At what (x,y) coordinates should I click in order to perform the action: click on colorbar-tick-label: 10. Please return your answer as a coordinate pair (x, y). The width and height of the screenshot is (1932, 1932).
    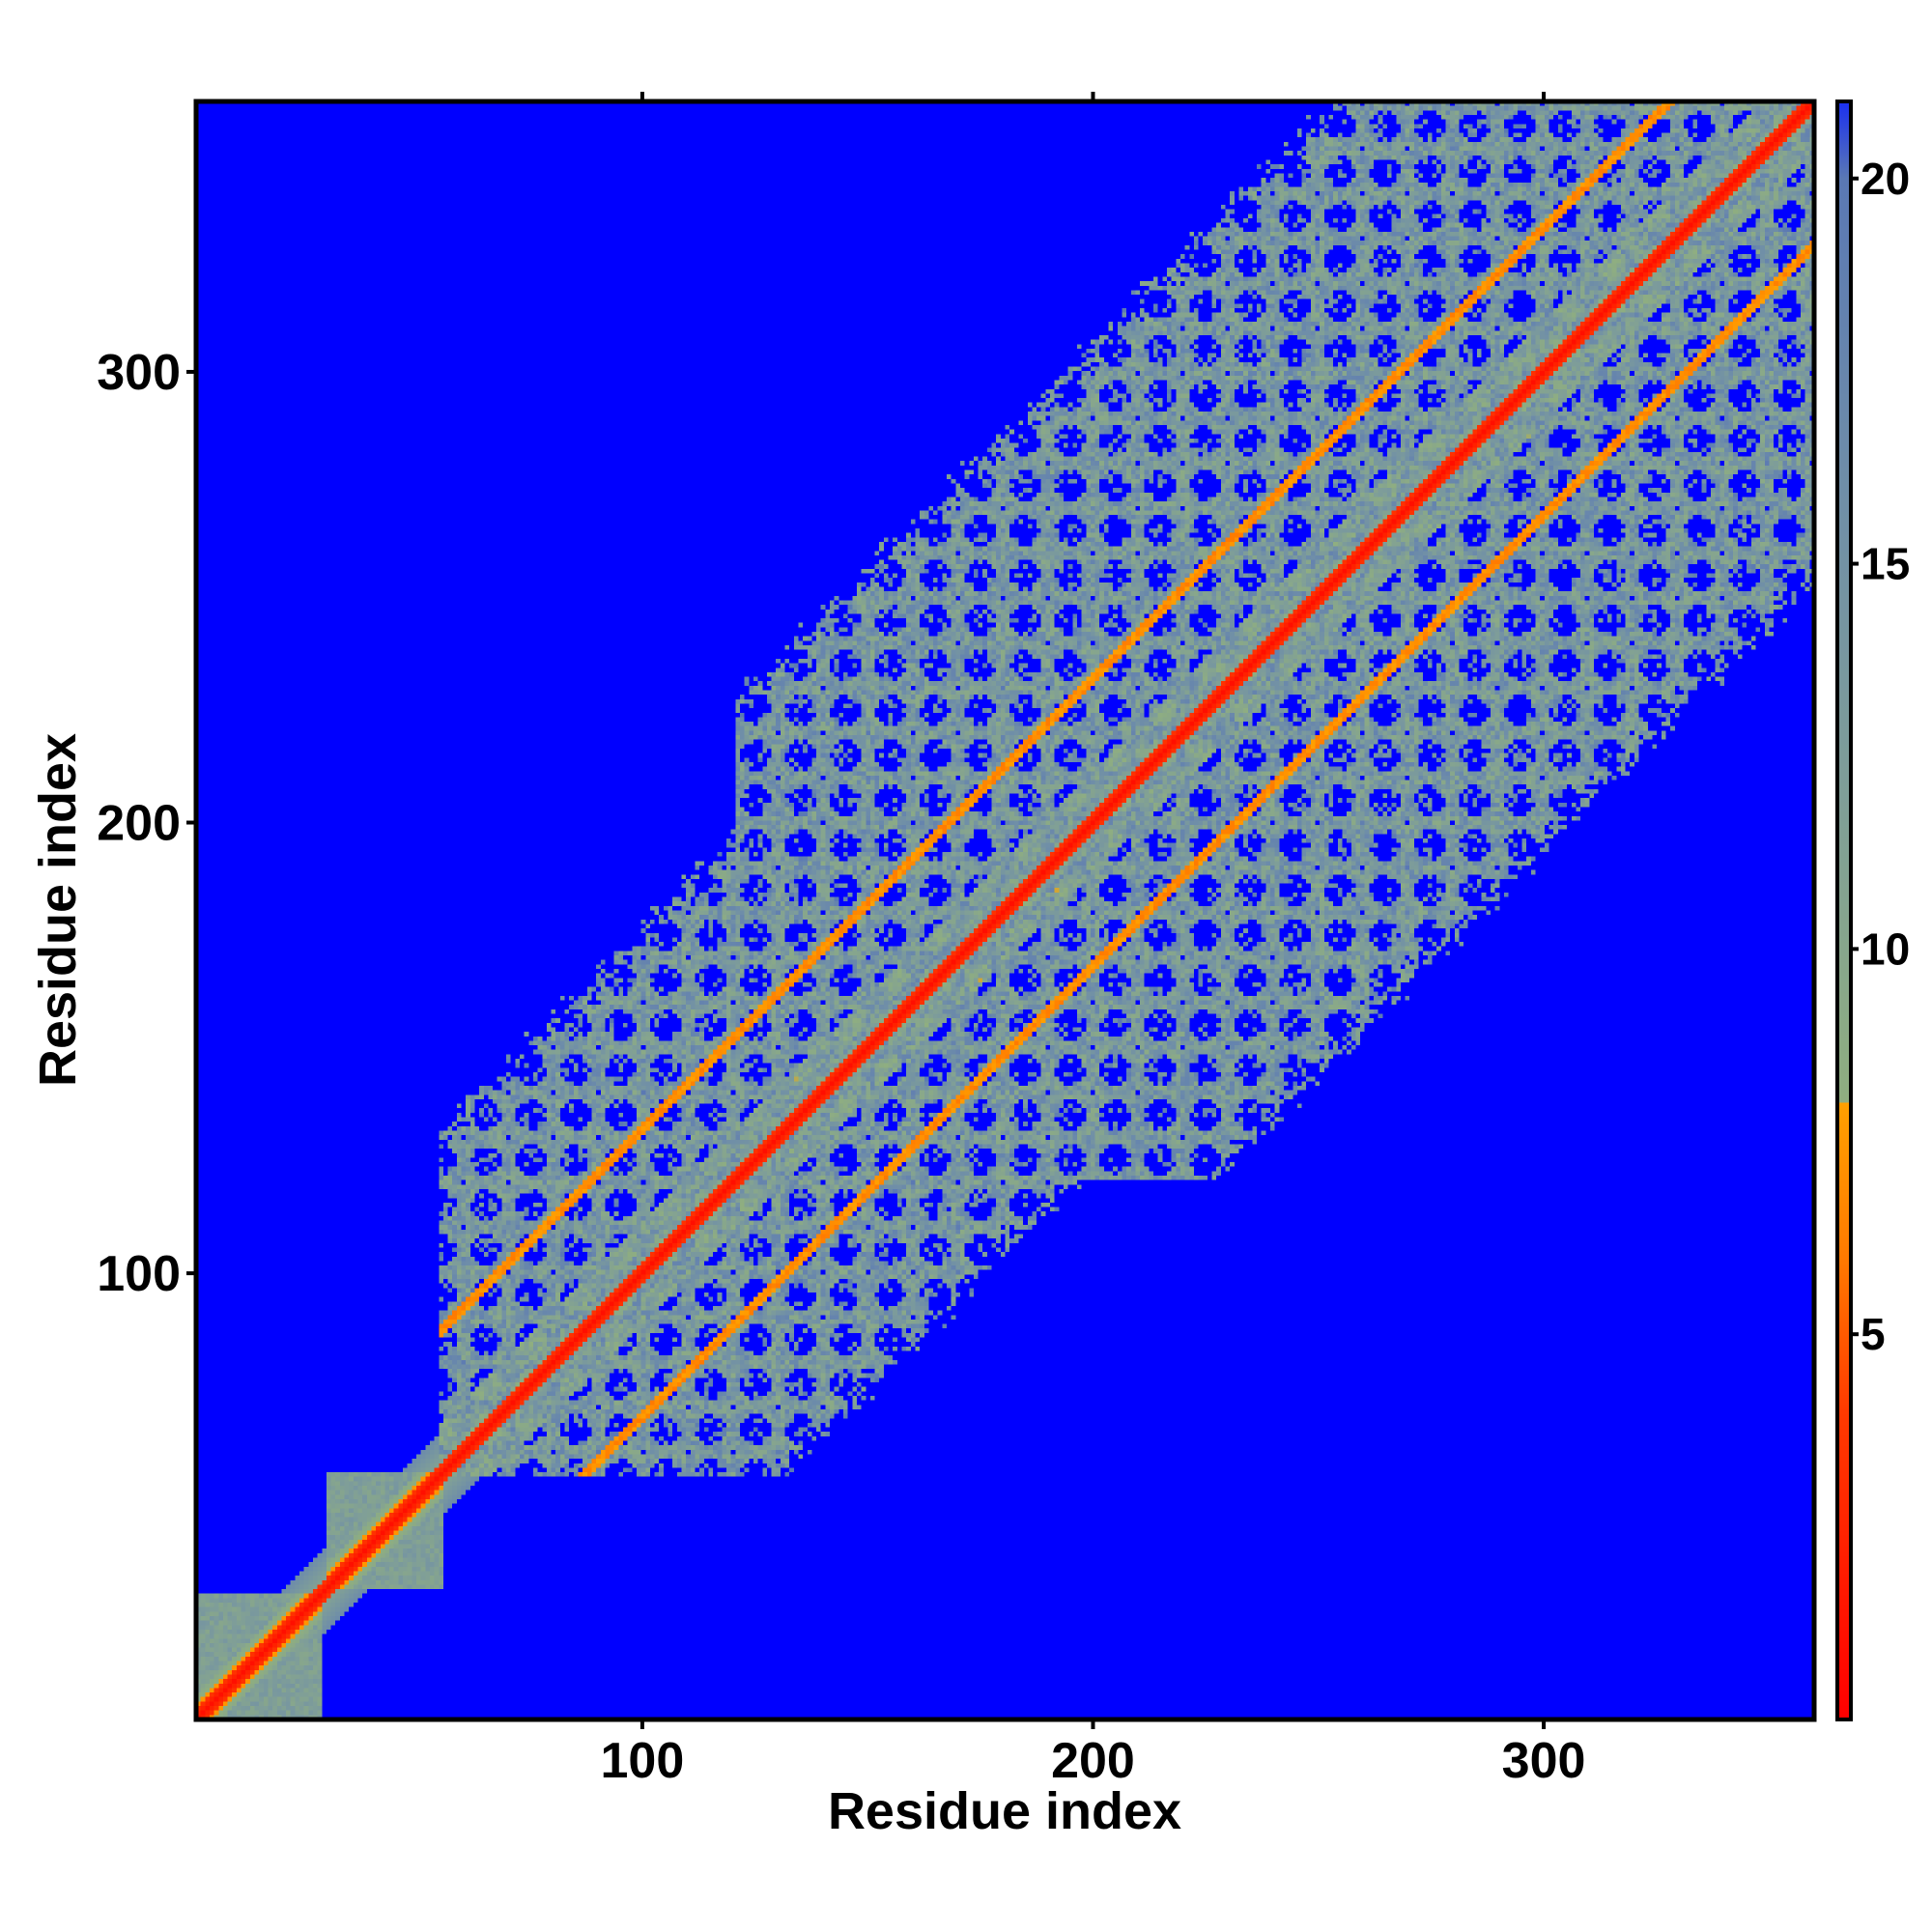
    Looking at the image, I should click on (1885, 948).